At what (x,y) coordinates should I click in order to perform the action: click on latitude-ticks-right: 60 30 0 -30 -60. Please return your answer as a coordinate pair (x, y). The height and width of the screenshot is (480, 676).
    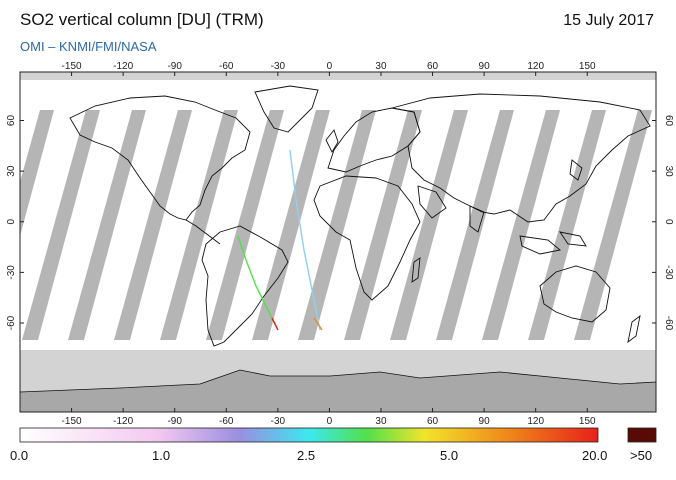
    Looking at the image, I should click on (663, 223).